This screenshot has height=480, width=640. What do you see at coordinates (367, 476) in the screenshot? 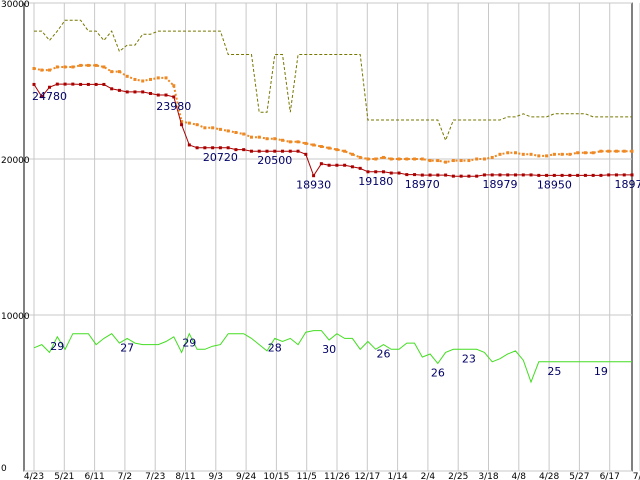
I see `x-tick-label: 12/17` at bounding box center [367, 476].